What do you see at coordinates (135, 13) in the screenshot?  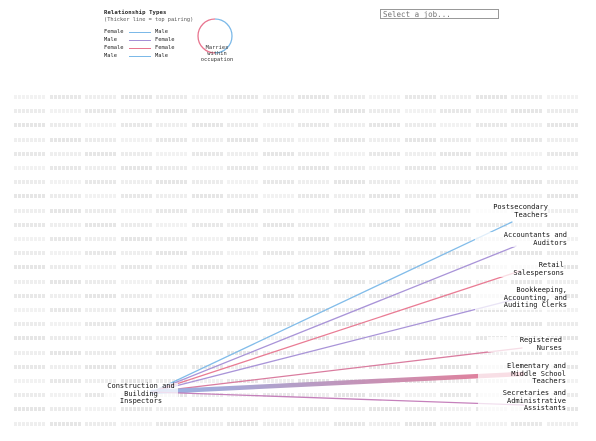 I see `legend-title: Relationship Types` at bounding box center [135, 13].